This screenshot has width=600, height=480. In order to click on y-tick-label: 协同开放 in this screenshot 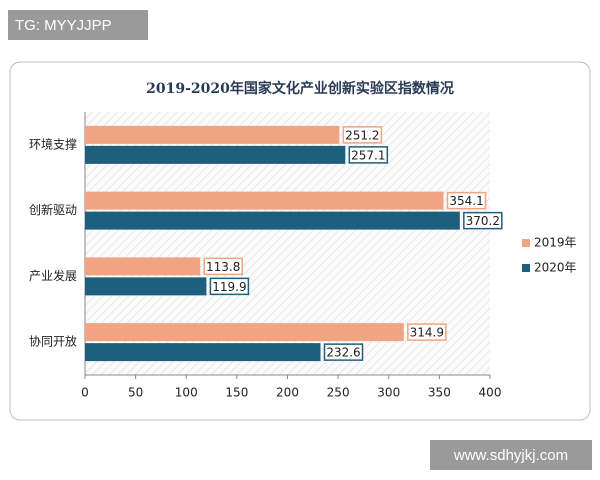, I will do `click(53, 341)`.